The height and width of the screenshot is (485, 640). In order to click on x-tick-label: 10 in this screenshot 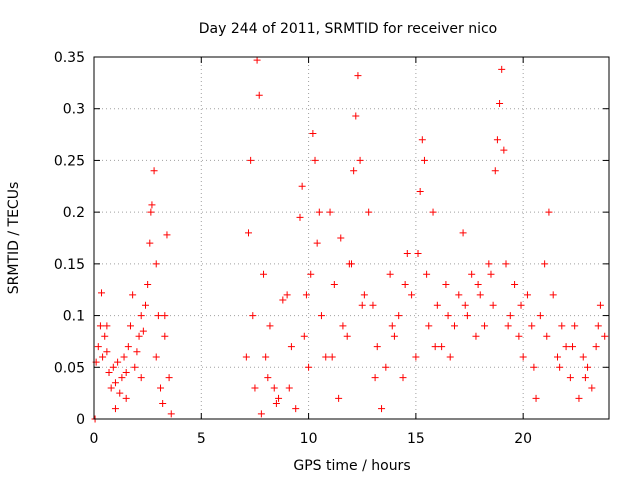, I will do `click(309, 439)`.